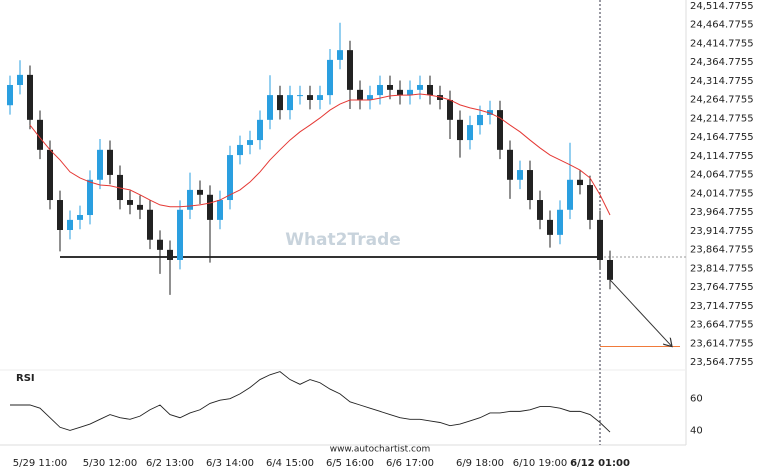 The height and width of the screenshot is (475, 760). What do you see at coordinates (170, 463) in the screenshot?
I see `x-tick-label: 6/2 13:00` at bounding box center [170, 463].